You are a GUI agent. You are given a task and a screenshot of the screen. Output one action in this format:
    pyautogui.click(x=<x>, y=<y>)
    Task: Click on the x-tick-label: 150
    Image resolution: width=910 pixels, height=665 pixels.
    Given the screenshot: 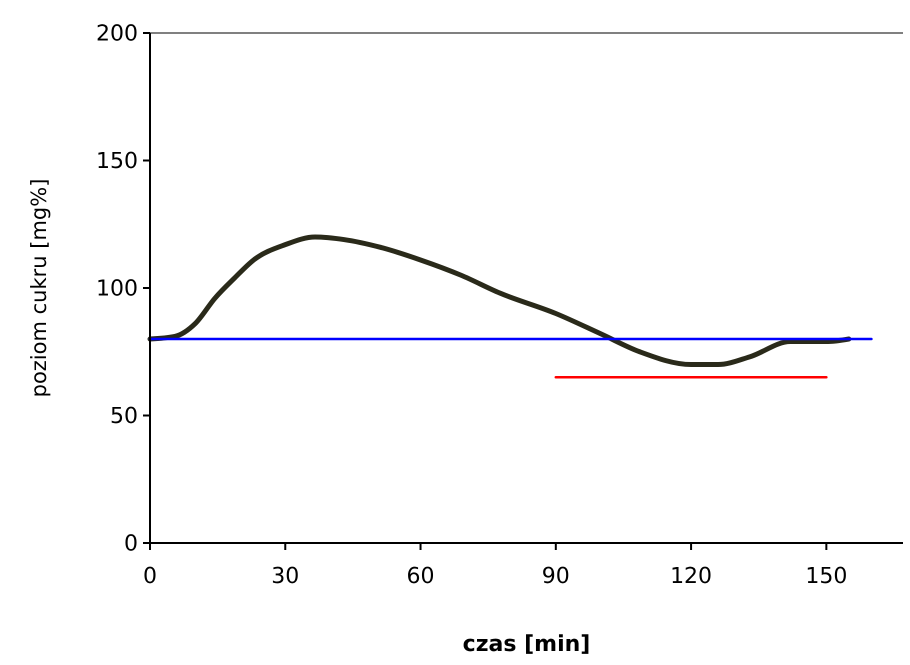 What is the action you would take?
    pyautogui.click(x=826, y=576)
    